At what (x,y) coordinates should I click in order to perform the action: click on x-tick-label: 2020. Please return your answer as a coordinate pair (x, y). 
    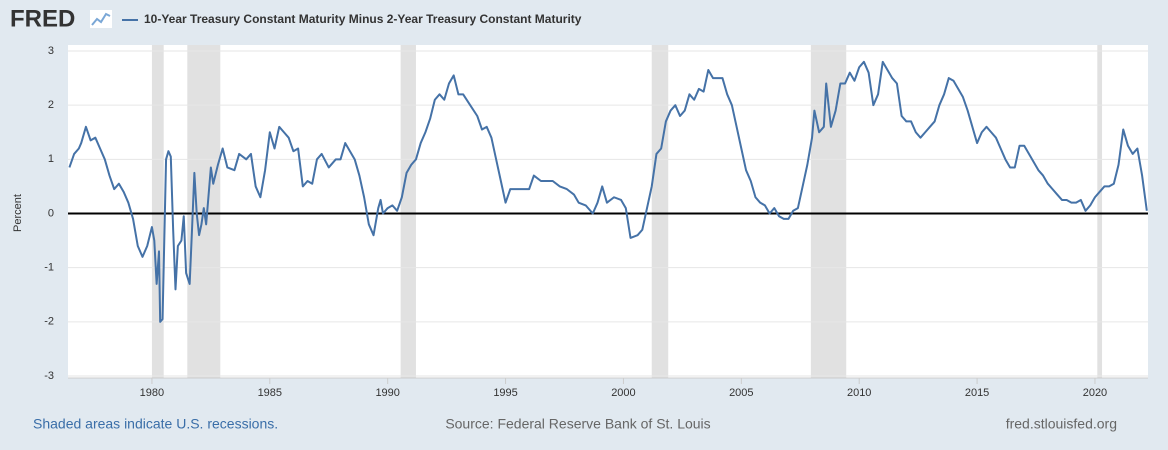
    Looking at the image, I should click on (1095, 393).